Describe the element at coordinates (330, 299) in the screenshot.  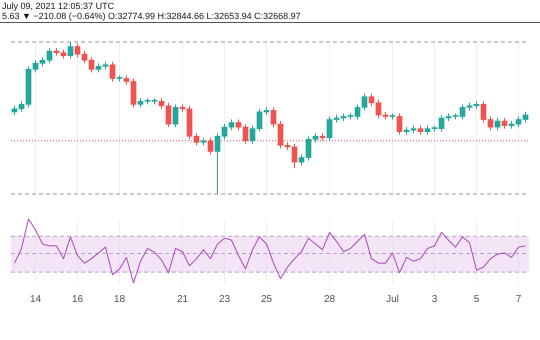
I see `x-tick-label: 28` at that location.